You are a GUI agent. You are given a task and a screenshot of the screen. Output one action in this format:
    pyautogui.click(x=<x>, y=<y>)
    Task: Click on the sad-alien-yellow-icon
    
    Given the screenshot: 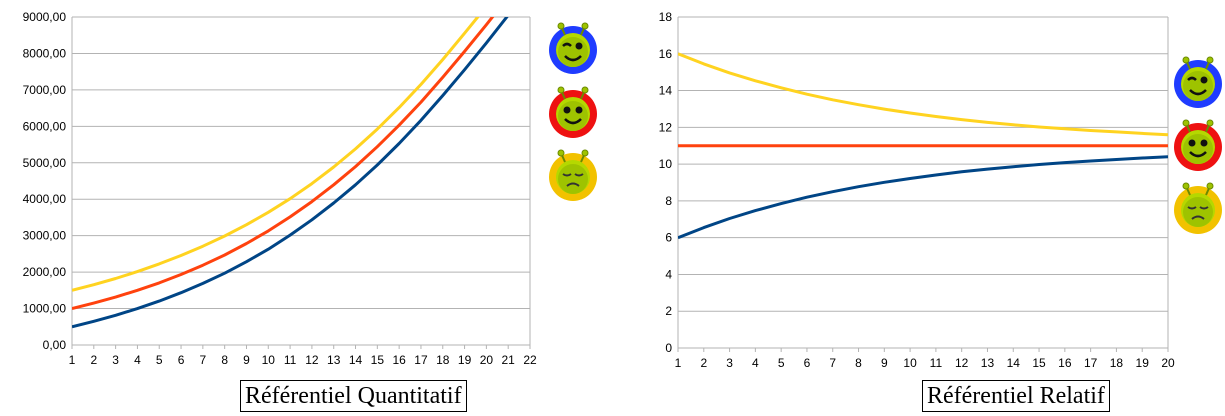 What is the action you would take?
    pyautogui.click(x=573, y=175)
    